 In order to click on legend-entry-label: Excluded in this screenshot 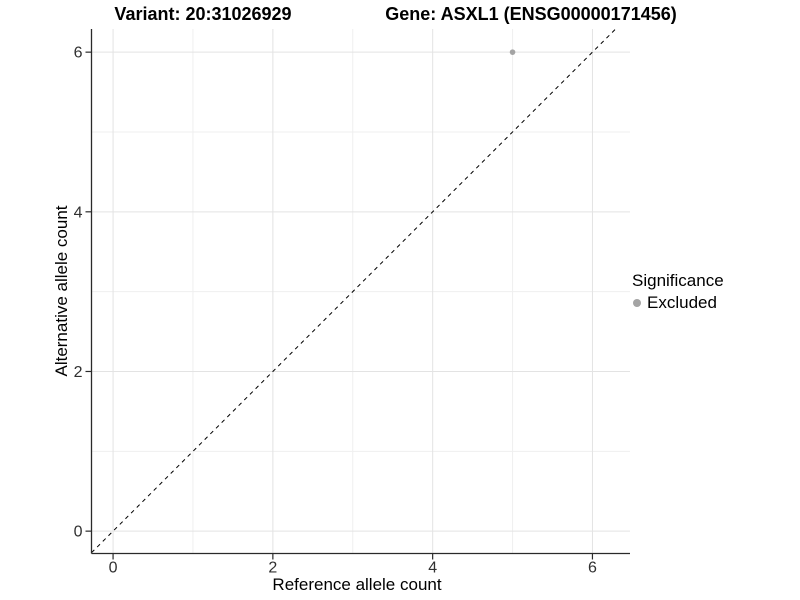, I will do `click(682, 302)`.